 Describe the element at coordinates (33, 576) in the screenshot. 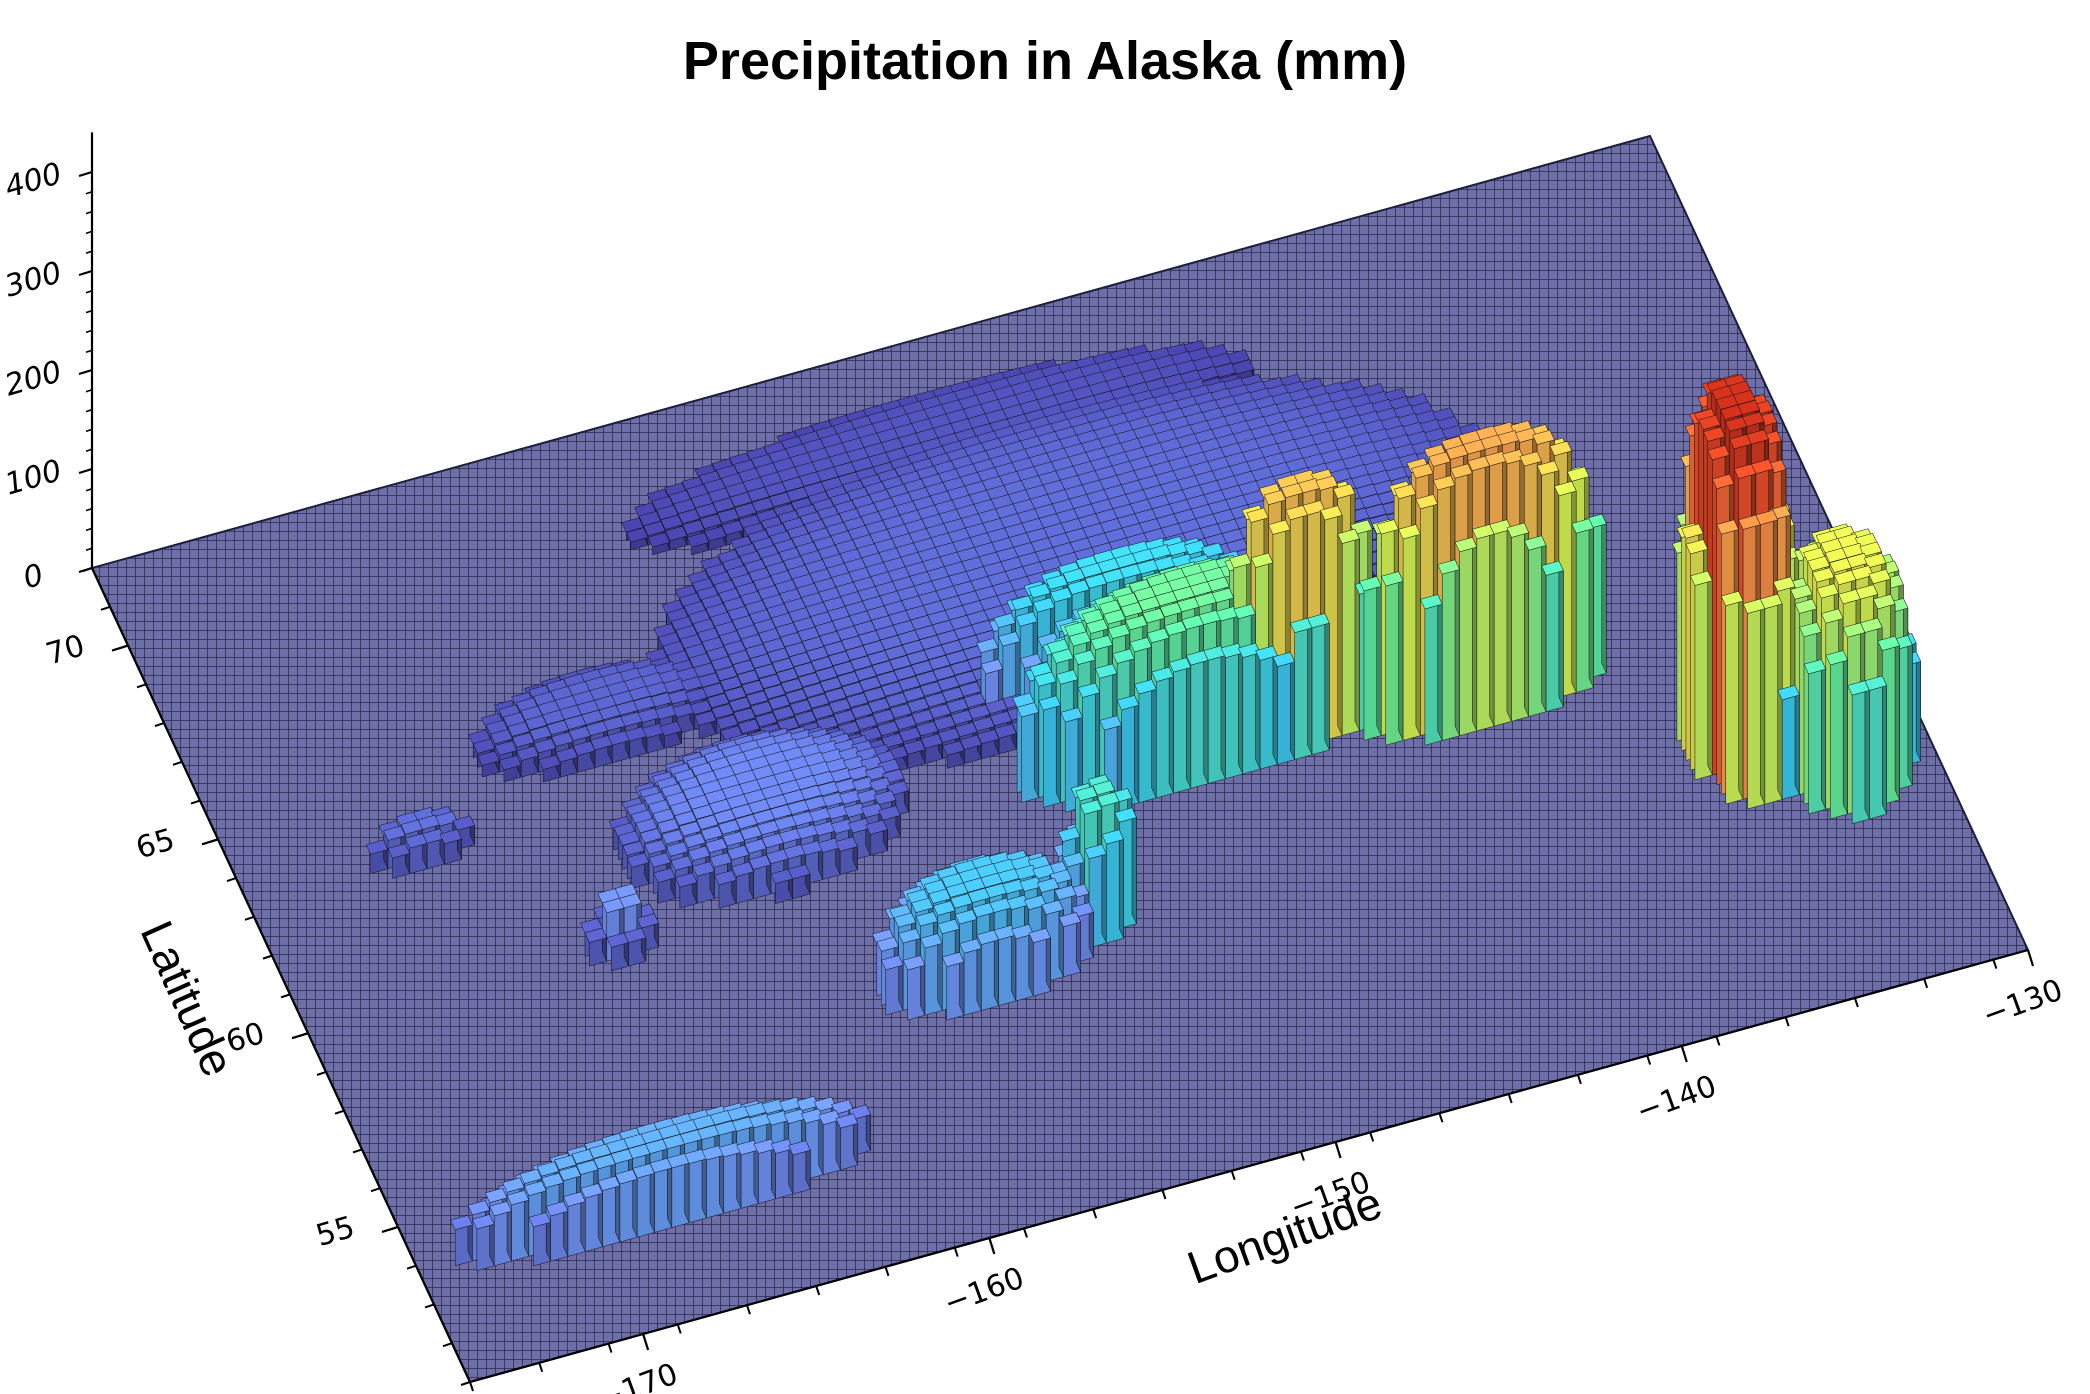

I see `z-tick-label: 0` at that location.